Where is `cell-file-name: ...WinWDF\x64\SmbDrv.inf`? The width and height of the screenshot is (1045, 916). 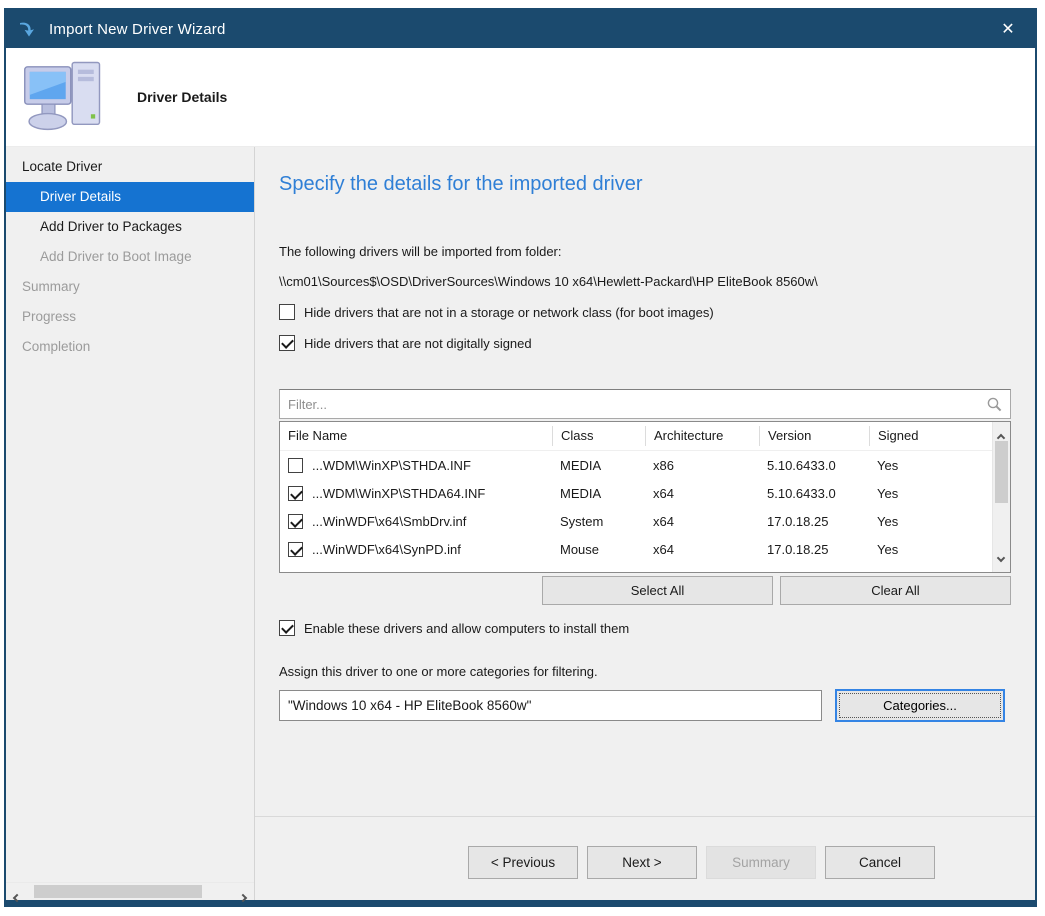
cell-file-name: ...WinWDF\x64\SmbDrv.inf is located at coordinates (389, 521).